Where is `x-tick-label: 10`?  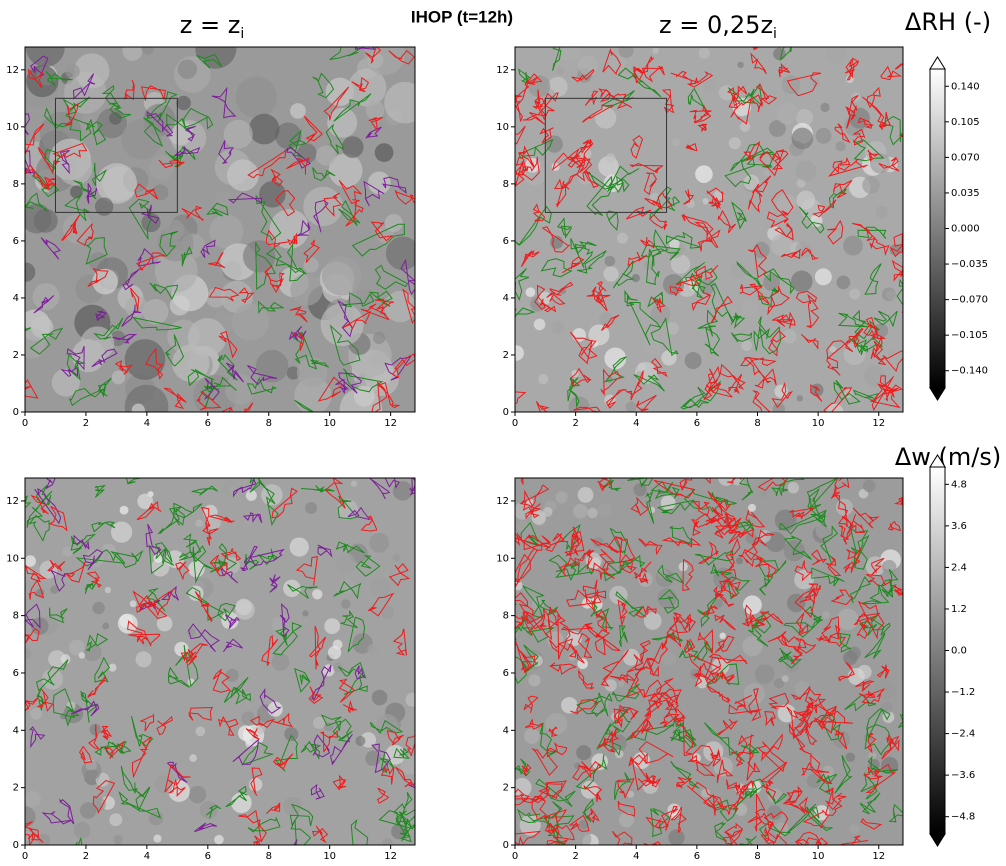 x-tick-label: 10 is located at coordinates (818, 856).